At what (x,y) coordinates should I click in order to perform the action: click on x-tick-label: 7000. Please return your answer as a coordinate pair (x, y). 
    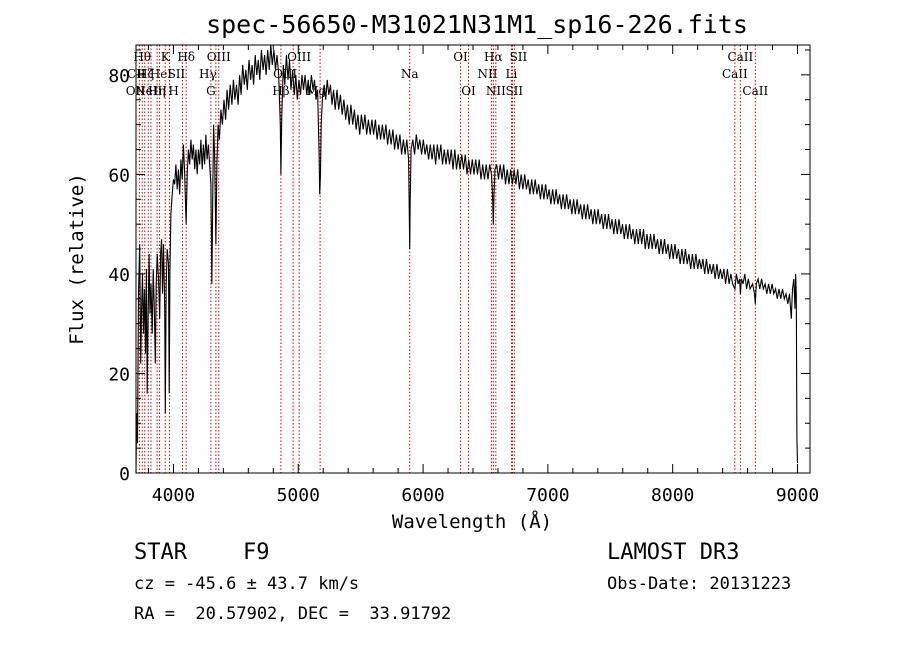
    Looking at the image, I should click on (547, 495).